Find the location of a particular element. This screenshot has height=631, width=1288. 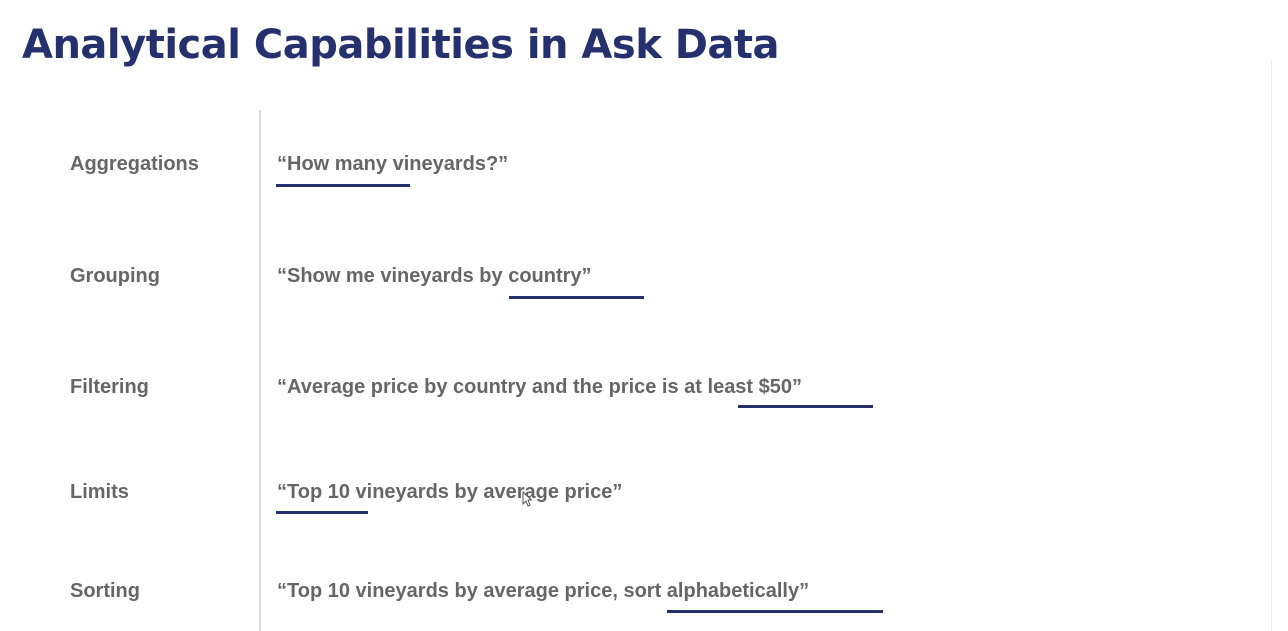

highlight-underline-grouping is located at coordinates (576, 297).